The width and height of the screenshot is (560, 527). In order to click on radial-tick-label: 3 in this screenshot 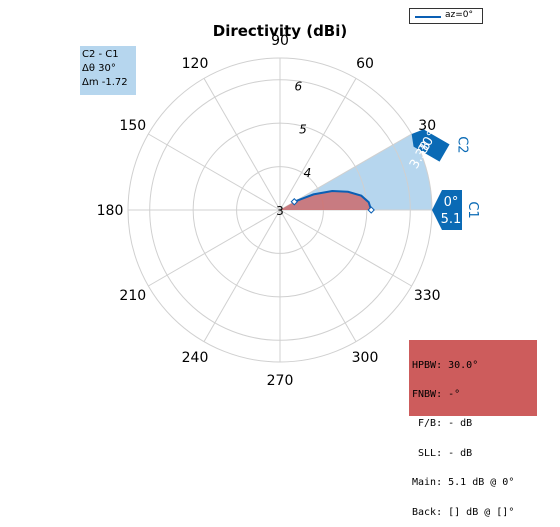, I will do `click(280, 211)`.